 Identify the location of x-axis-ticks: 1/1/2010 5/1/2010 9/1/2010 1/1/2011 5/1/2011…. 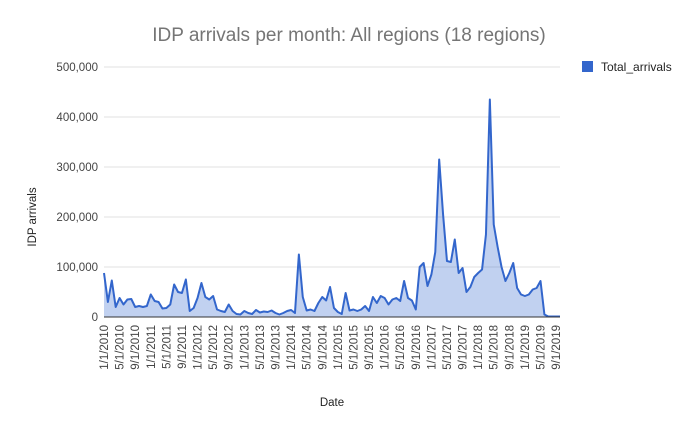
(331, 346).